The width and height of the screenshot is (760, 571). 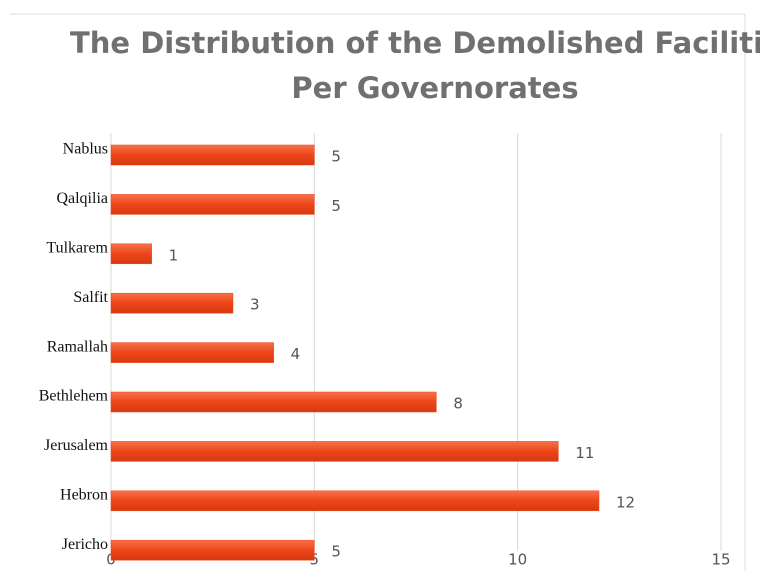 What do you see at coordinates (77, 346) in the screenshot?
I see `y-tick-label: Ramallah` at bounding box center [77, 346].